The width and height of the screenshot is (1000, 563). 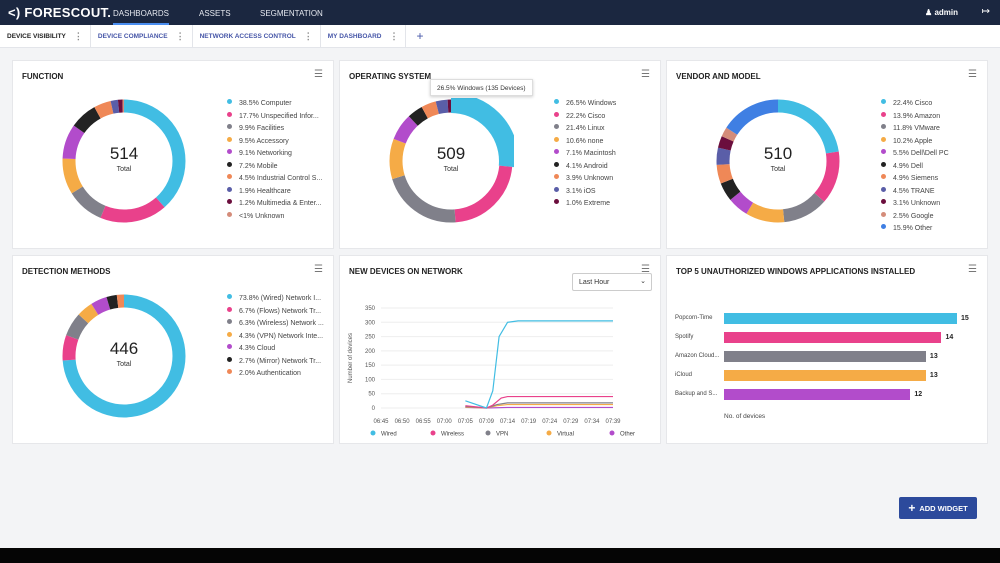 I want to click on tab-device-visibility: DEVICE VISIBILITY ⋮, so click(x=45, y=36).